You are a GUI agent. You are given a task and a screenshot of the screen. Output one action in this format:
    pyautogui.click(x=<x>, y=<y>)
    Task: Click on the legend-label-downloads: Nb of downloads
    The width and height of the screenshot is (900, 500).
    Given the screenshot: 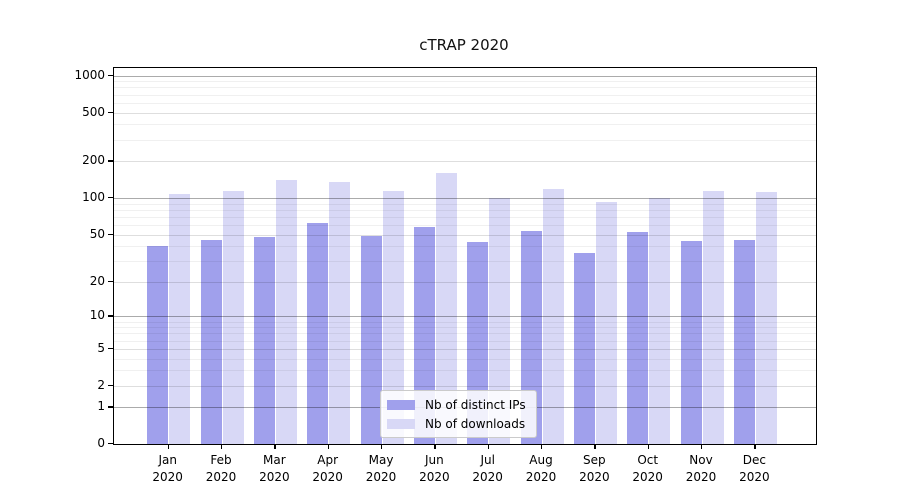 What is the action you would take?
    pyautogui.click(x=475, y=423)
    